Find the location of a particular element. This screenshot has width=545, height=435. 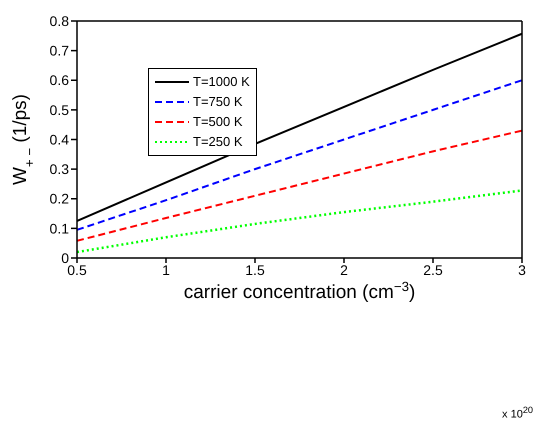

x-tick-label: 1 is located at coordinates (166, 270).